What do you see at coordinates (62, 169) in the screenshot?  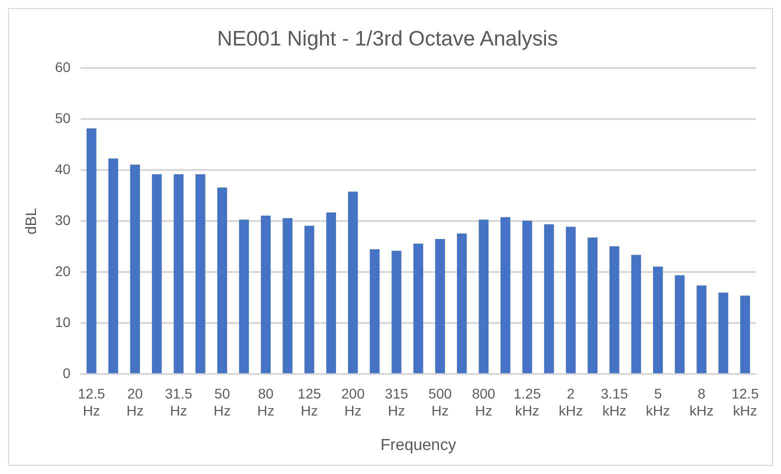 I see `y-tick-label: 40` at bounding box center [62, 169].